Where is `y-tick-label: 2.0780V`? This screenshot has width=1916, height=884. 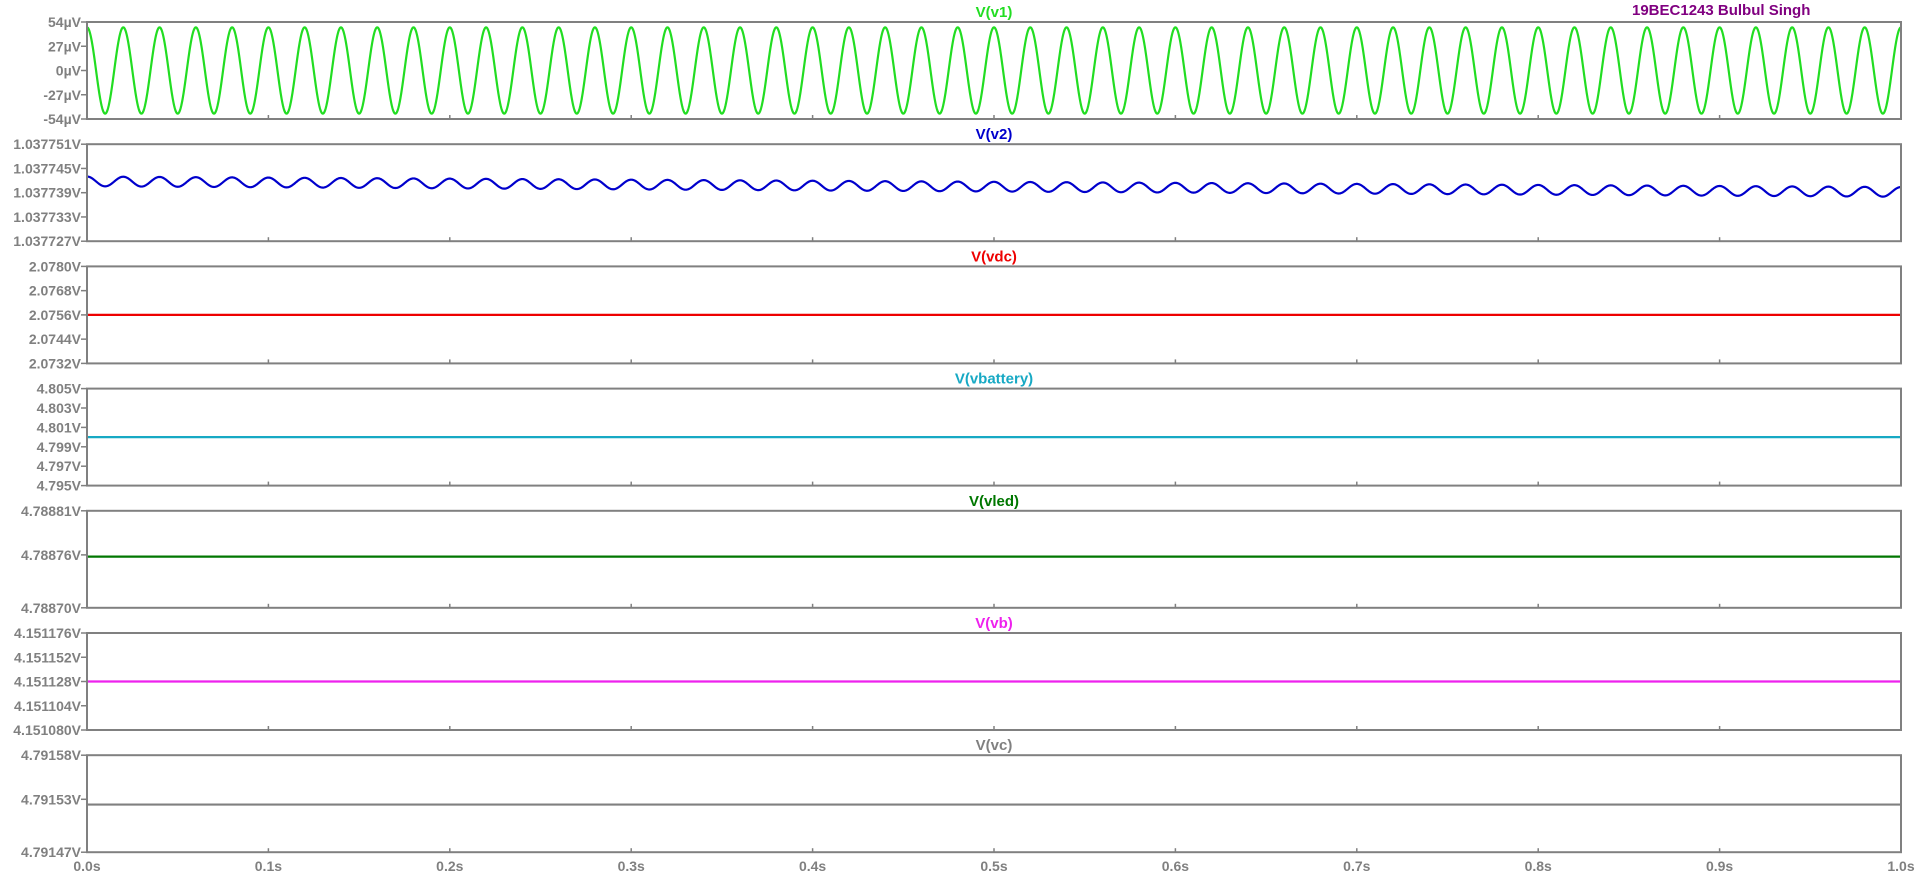 y-tick-label: 2.0780V is located at coordinates (55, 266).